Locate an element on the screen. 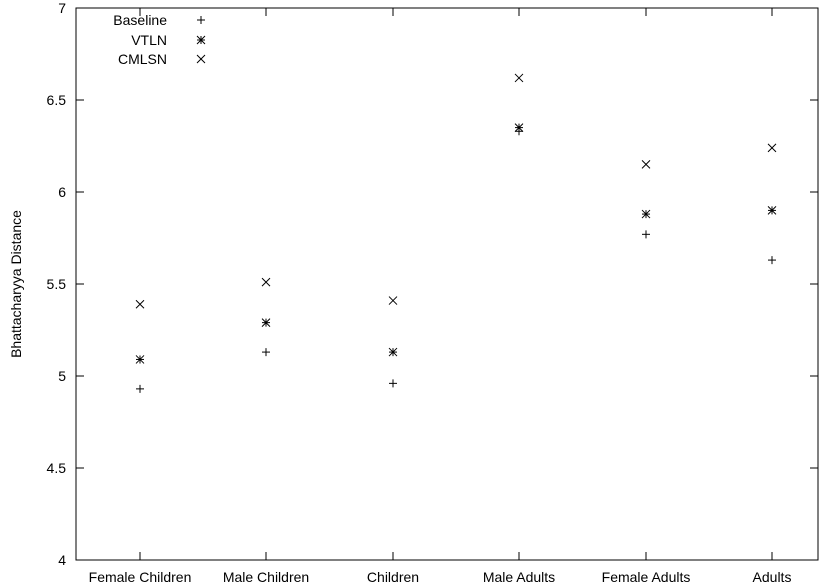 The image size is (827, 588). legend-label: VTLN is located at coordinates (149, 40).